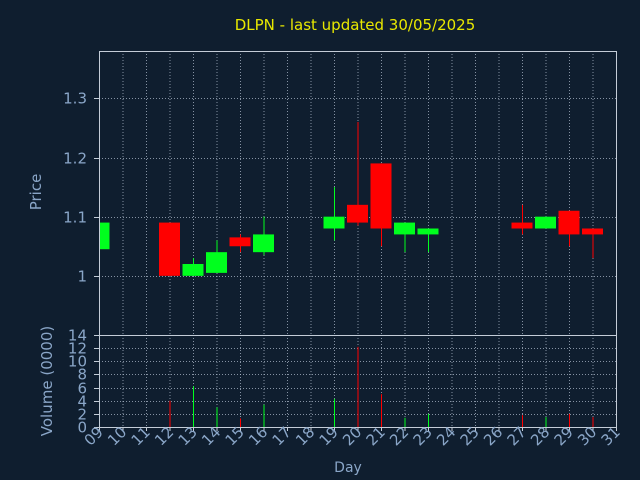 This screenshot has width=640, height=480. Describe the element at coordinates (75, 218) in the screenshot. I see `price-tick-label: 1.1` at that location.